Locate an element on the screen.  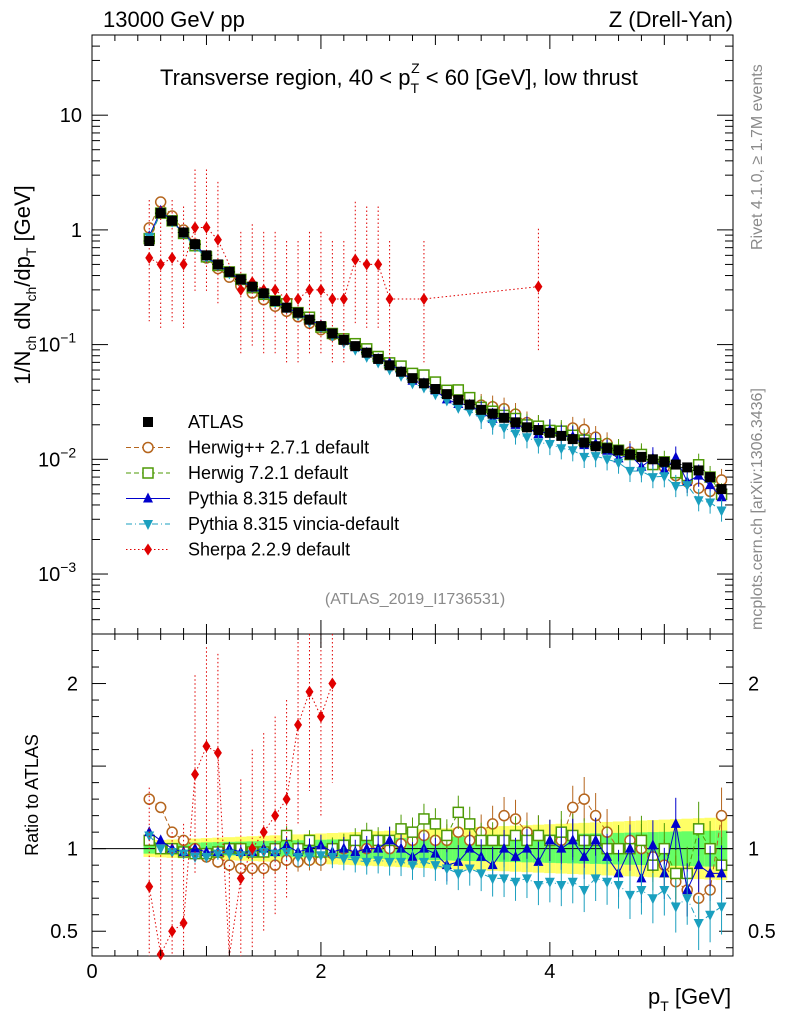
x-axis-label: pT [GeV] is located at coordinates (689, 999).